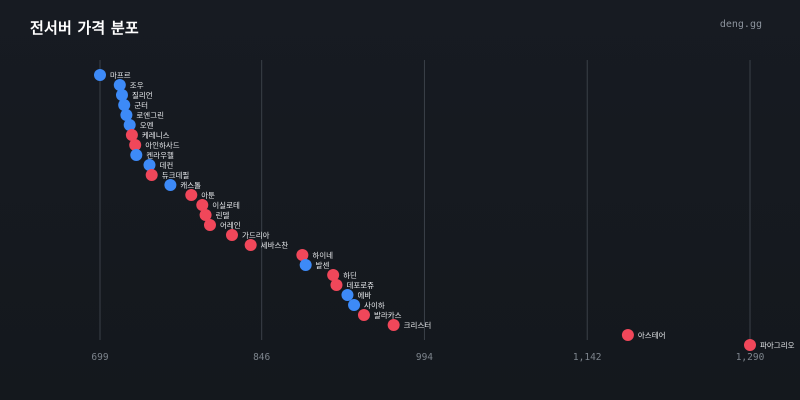 The width and height of the screenshot is (800, 400). I want to click on x-tick-label: 699, so click(99, 357).